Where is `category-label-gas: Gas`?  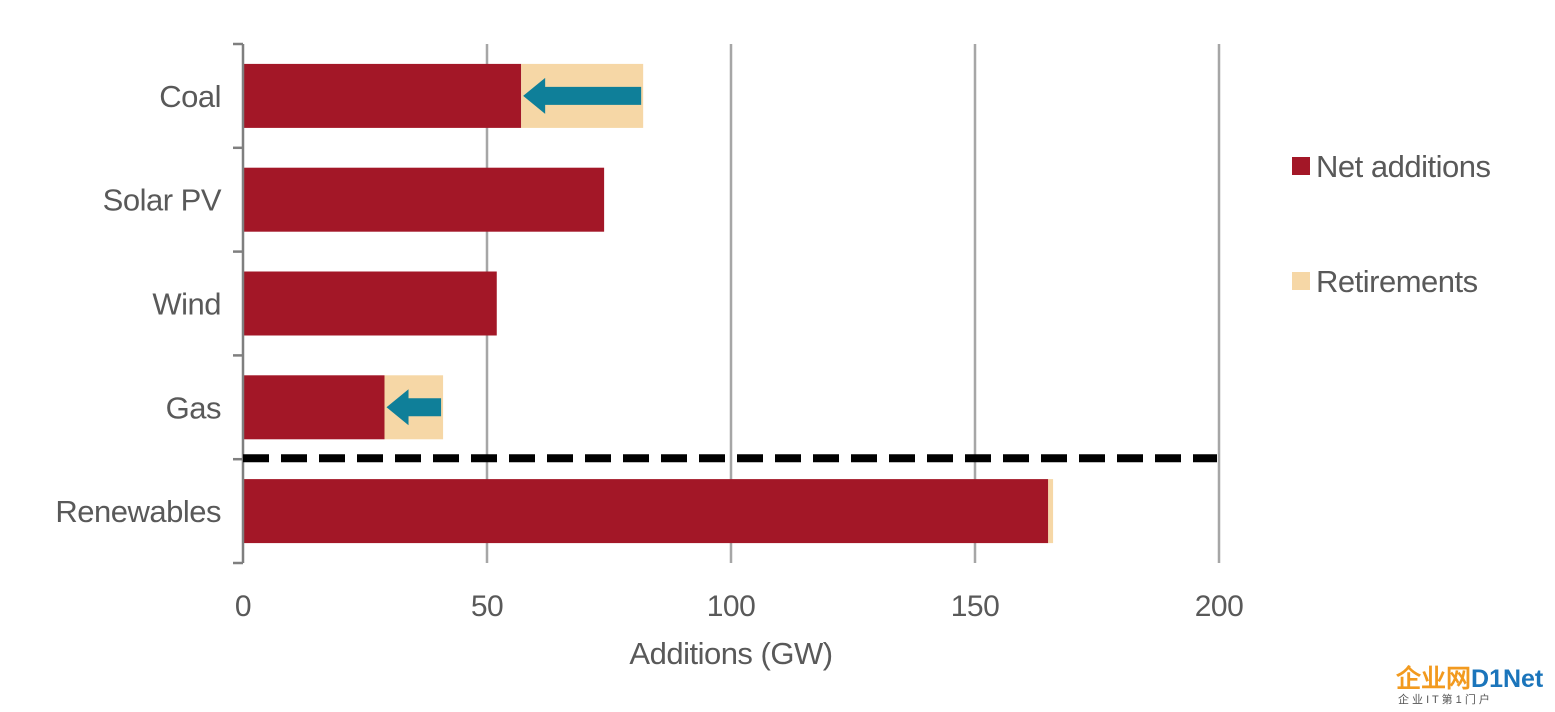 category-label-gas: Gas is located at coordinates (193, 407).